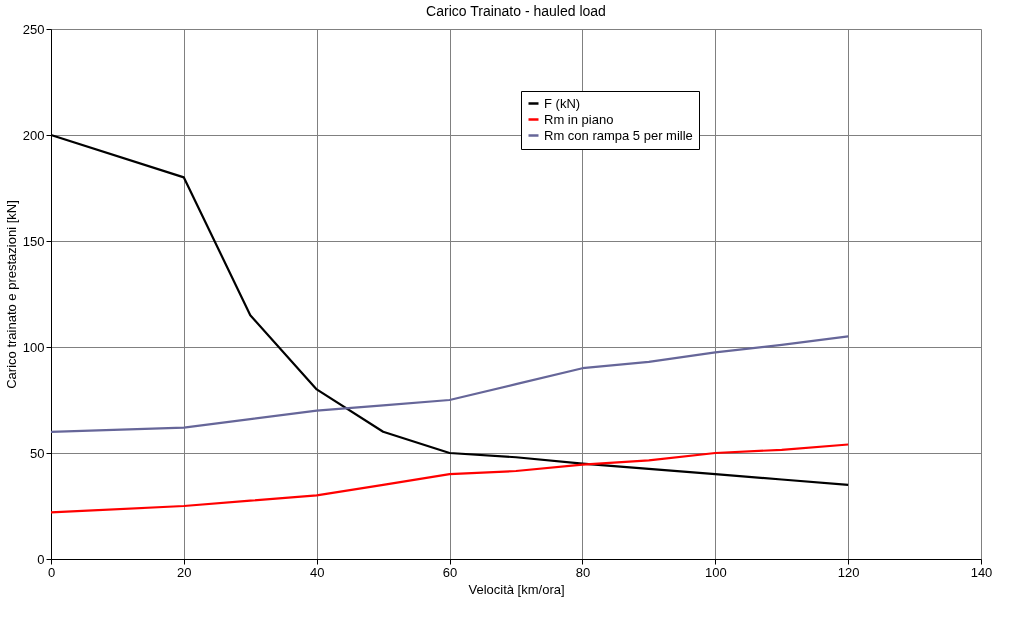 The image size is (1027, 634). Describe the element at coordinates (317, 572) in the screenshot. I see `x-tick-label: 40` at that location.